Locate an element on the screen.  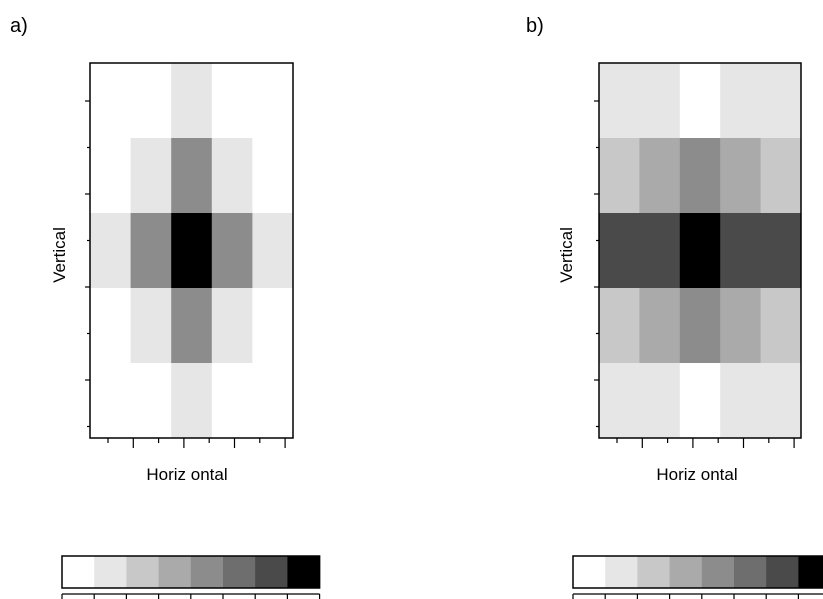
heatmap-a-cell-r2-c2 is located at coordinates (192, 251).